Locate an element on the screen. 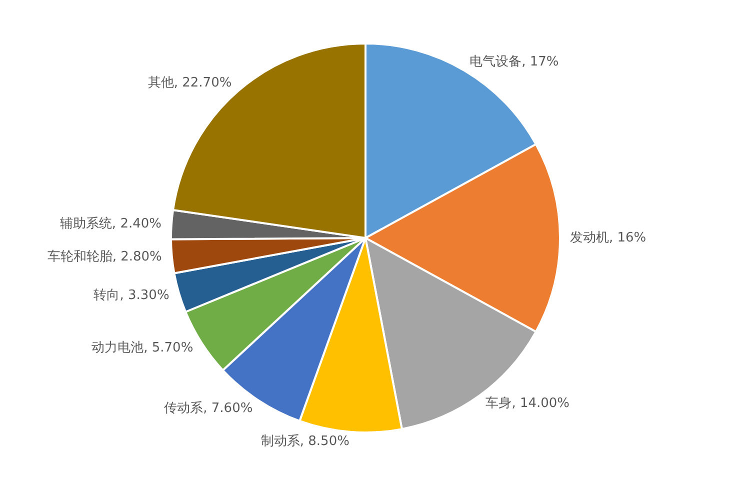 The image size is (731, 478). slice-label: 转向, 3.30% is located at coordinates (132, 296).